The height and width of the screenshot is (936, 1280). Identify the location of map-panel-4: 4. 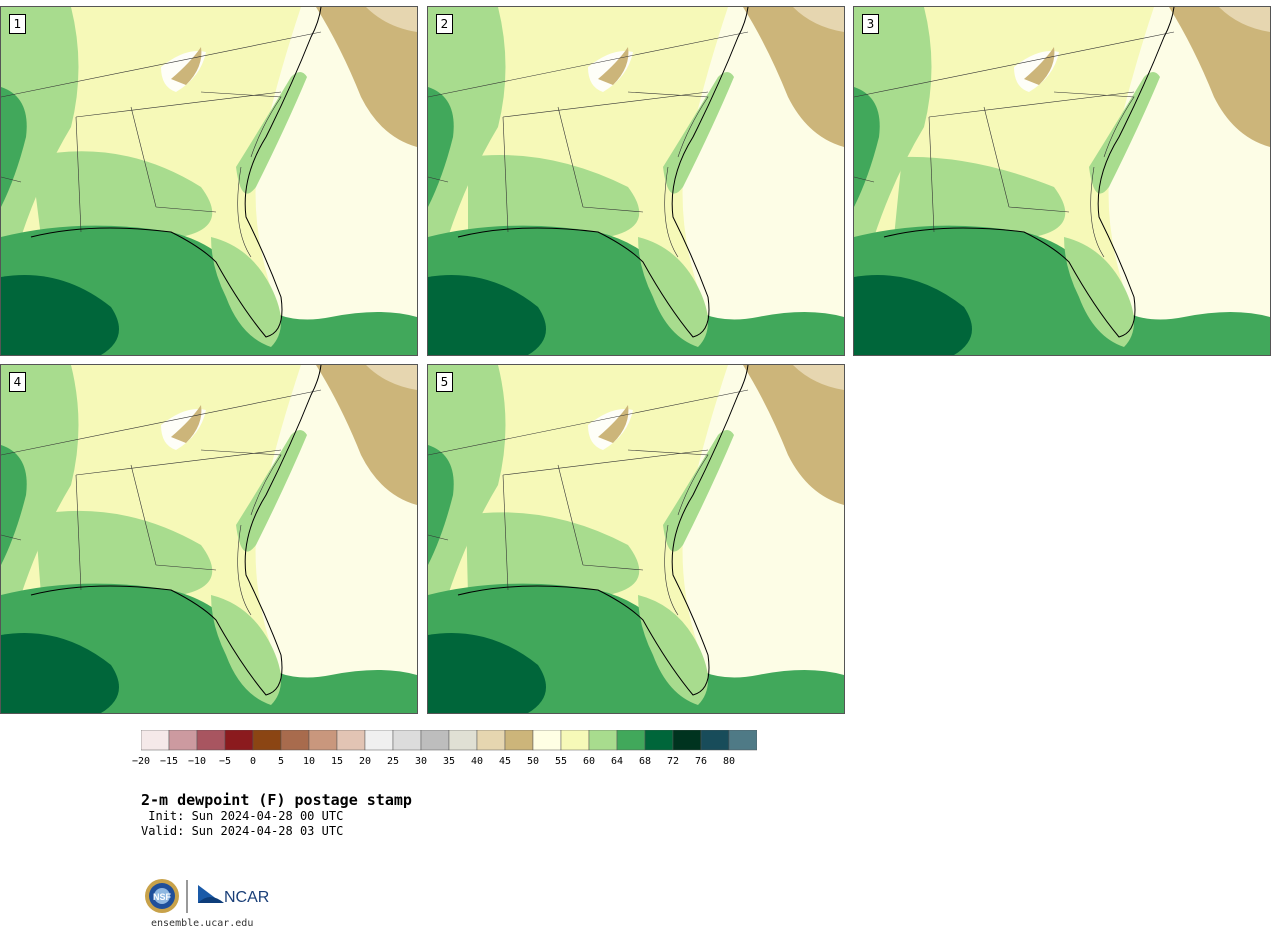
(209, 539).